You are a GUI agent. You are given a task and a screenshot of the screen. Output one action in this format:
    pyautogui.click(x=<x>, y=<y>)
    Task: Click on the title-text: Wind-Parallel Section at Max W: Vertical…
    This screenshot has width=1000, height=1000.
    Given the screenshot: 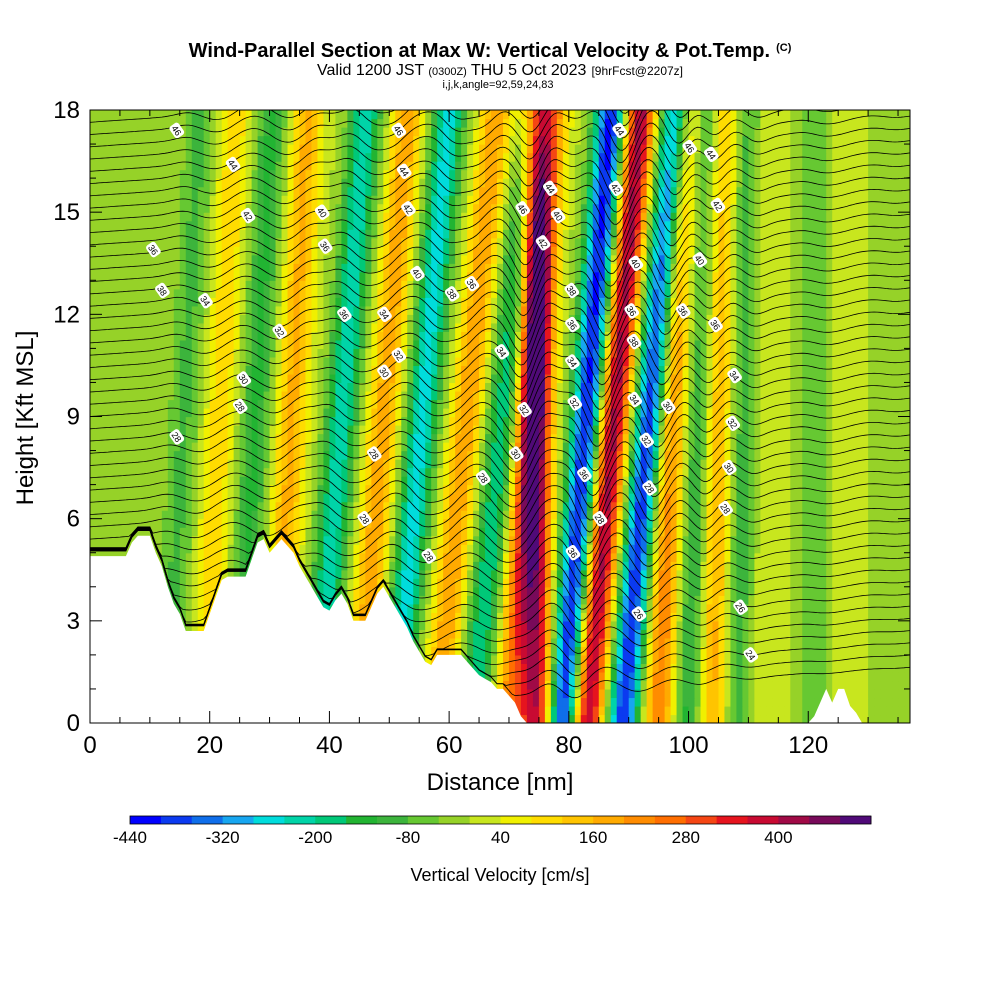 What is the action you would take?
    pyautogui.click(x=479, y=51)
    